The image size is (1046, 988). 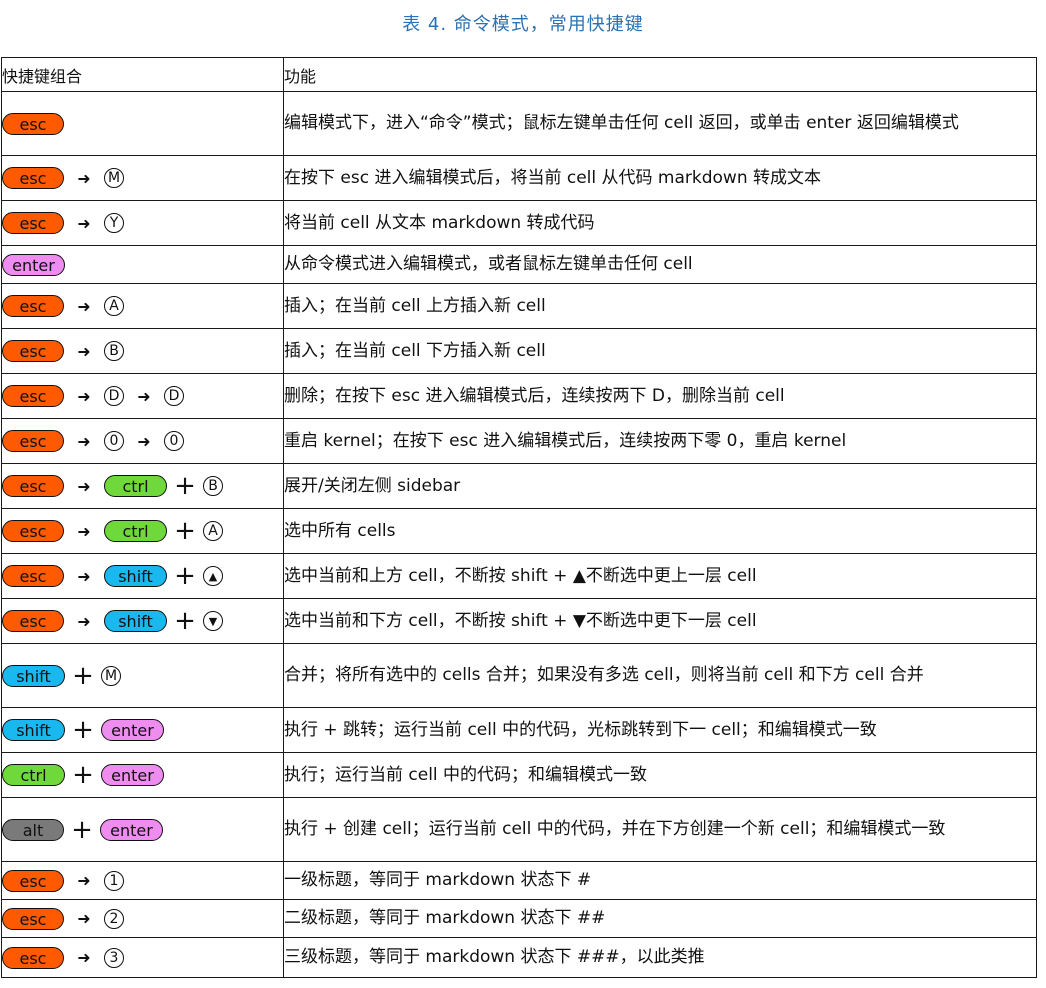 I want to click on key-combo: enter, so click(x=142, y=265).